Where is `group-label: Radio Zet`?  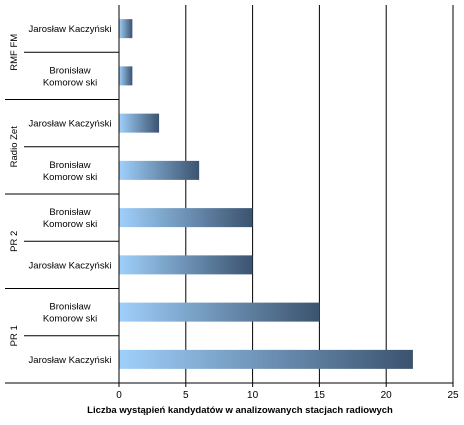
group-label: Radio Zet is located at coordinates (14, 147).